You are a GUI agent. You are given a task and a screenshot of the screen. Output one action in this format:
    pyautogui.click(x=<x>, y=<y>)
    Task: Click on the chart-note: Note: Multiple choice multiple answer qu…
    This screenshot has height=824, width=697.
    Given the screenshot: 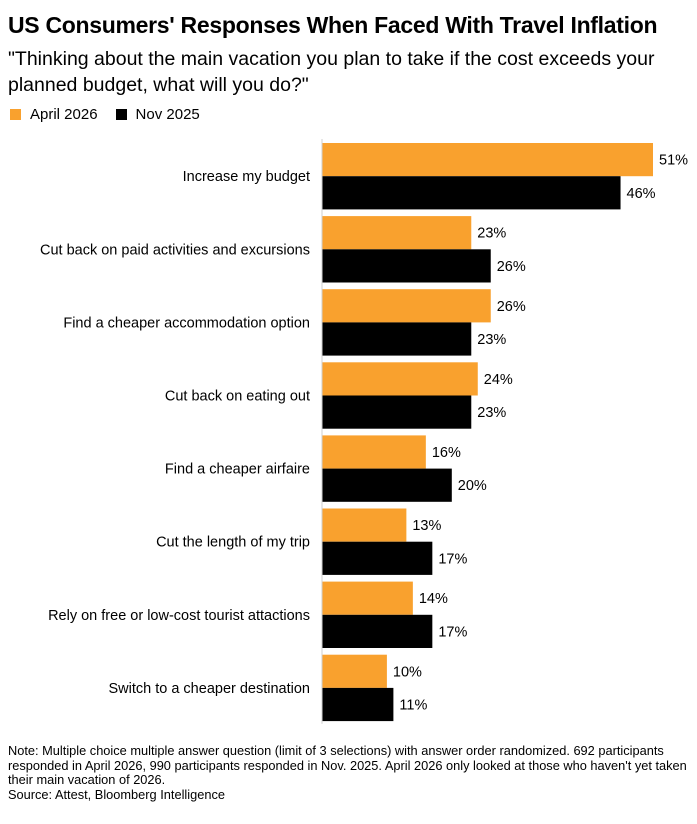 What is the action you would take?
    pyautogui.click(x=351, y=773)
    